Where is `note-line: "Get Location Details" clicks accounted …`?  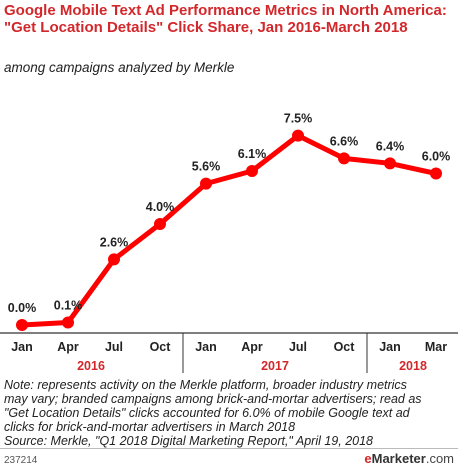
note-line: "Get Location Details" clicks accounted … is located at coordinates (207, 413).